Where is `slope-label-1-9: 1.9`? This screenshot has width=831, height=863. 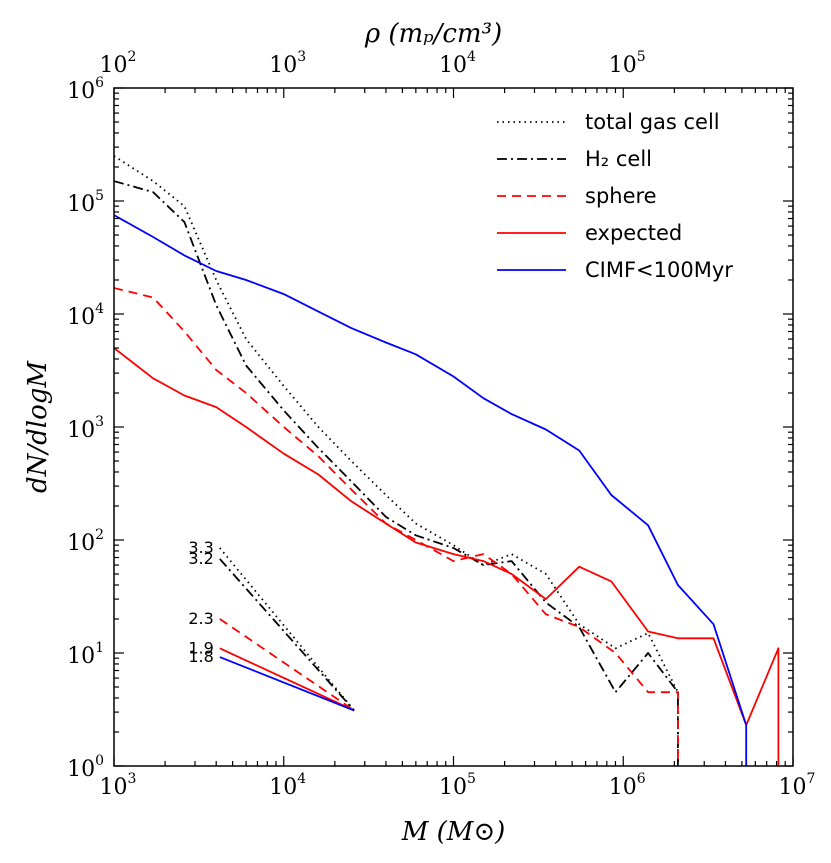
slope-label-1-9: 1.9 is located at coordinates (200, 647).